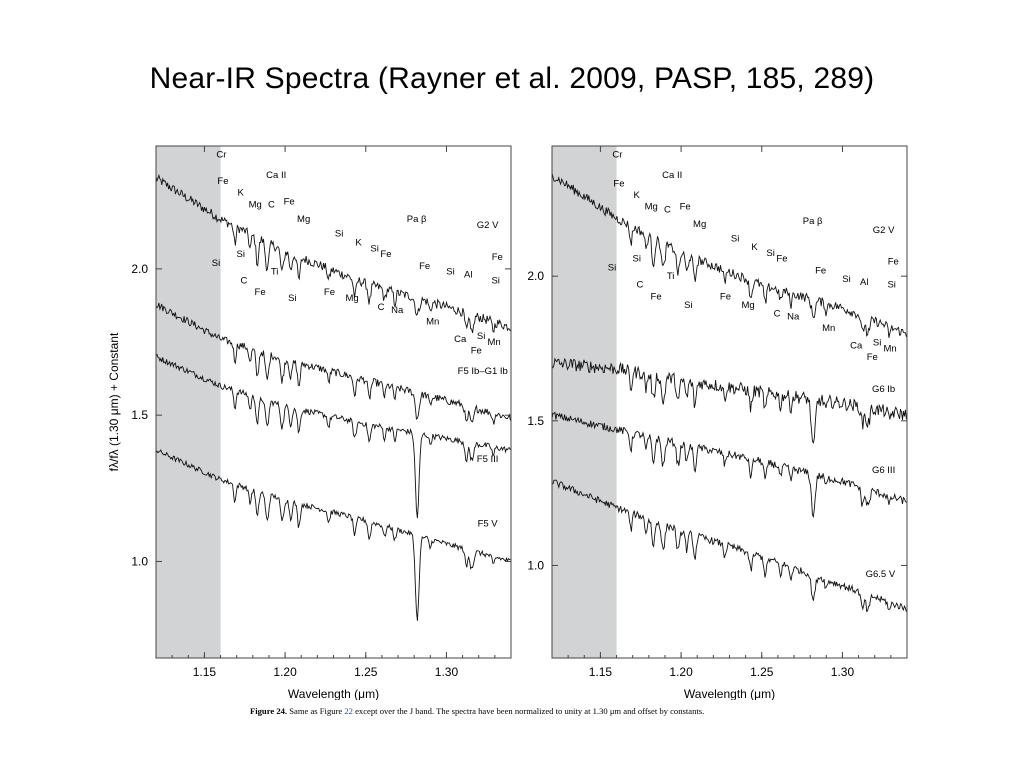 This screenshot has height=768, width=1024. What do you see at coordinates (729, 401) in the screenshot?
I see `spectrum-line-g6-ib` at bounding box center [729, 401].